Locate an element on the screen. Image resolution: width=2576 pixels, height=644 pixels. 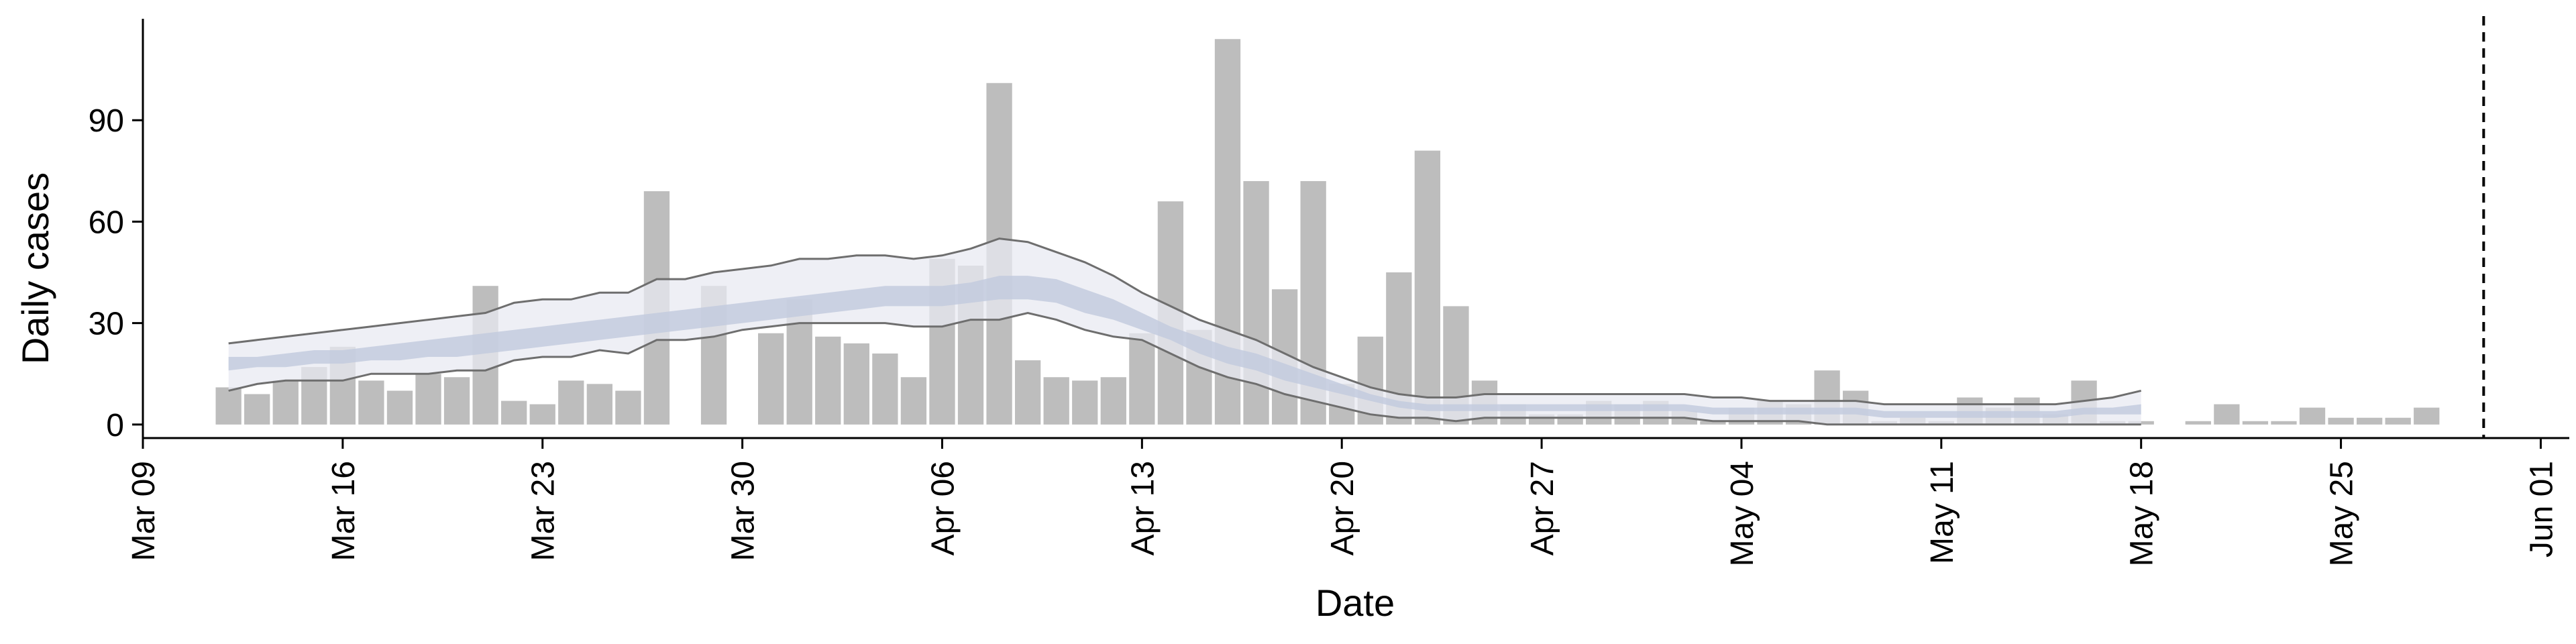
x-tick-label: Mar 09 is located at coordinates (144, 511).